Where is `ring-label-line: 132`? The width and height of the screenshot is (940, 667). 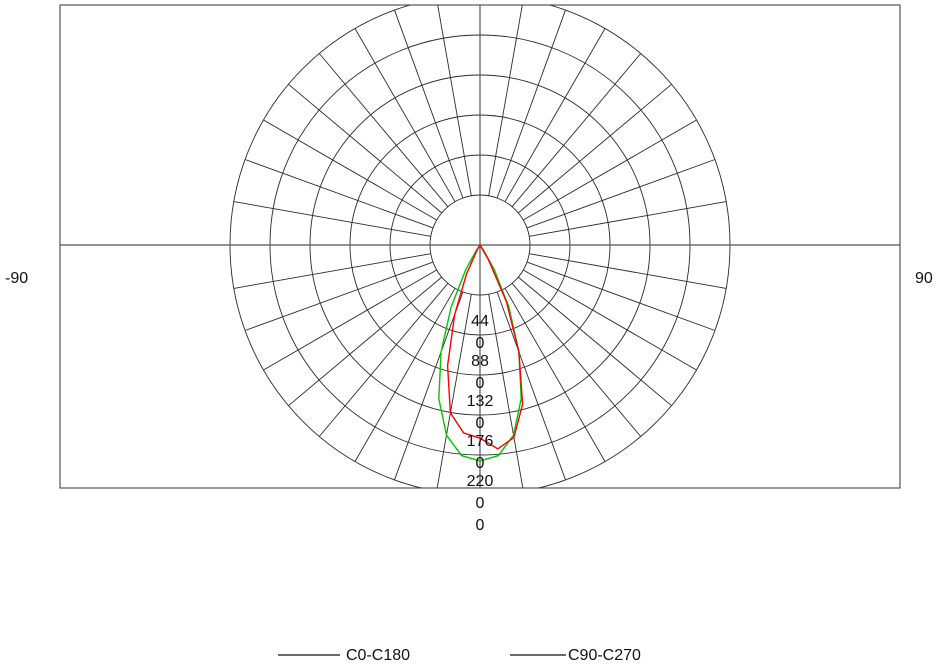
ring-label-line: 132 is located at coordinates (480, 401).